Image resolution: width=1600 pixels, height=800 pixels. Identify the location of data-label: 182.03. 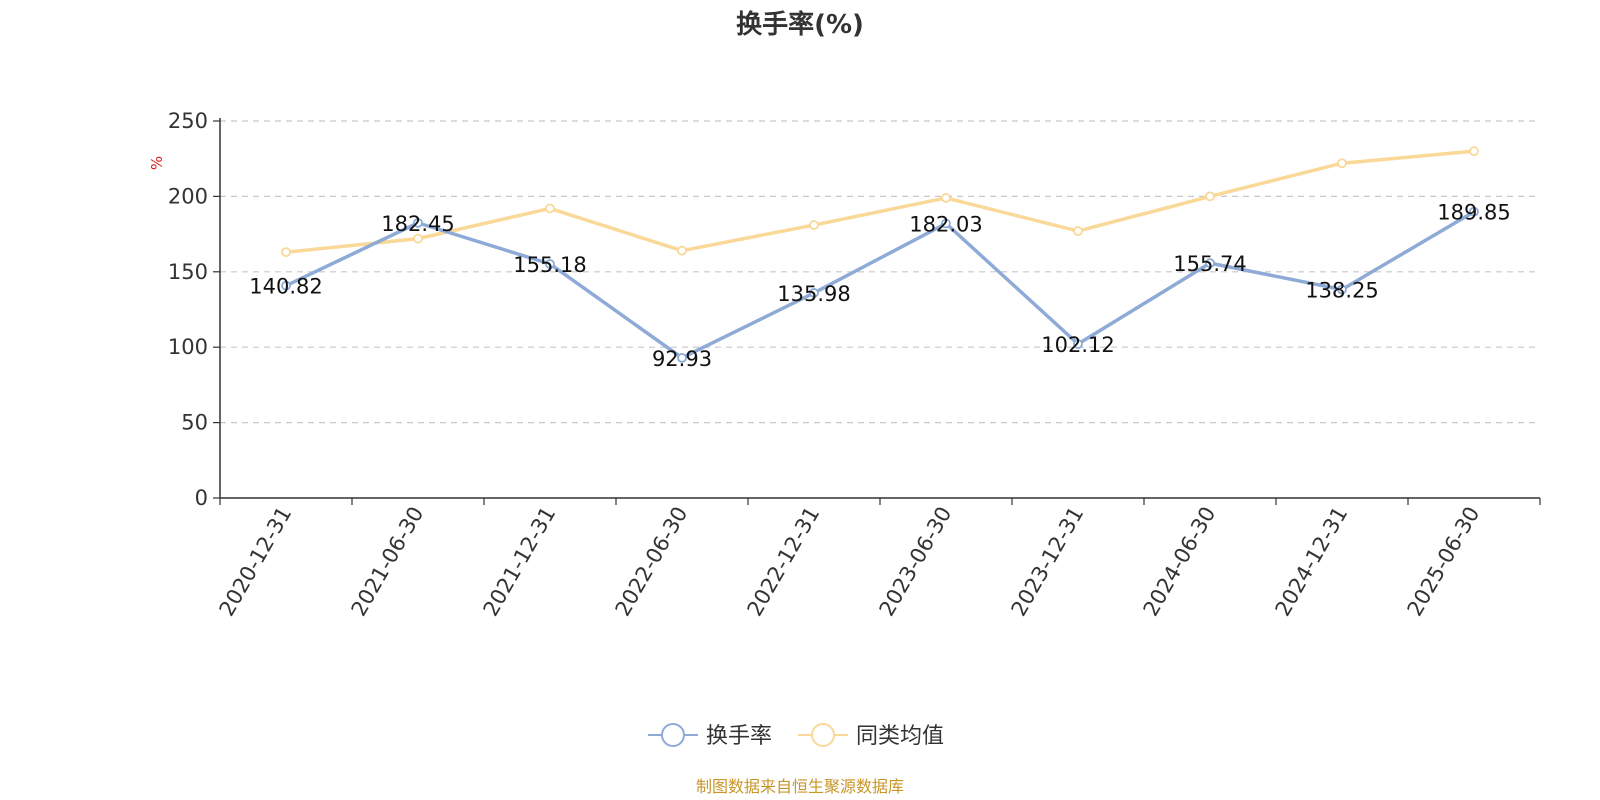
(945, 224).